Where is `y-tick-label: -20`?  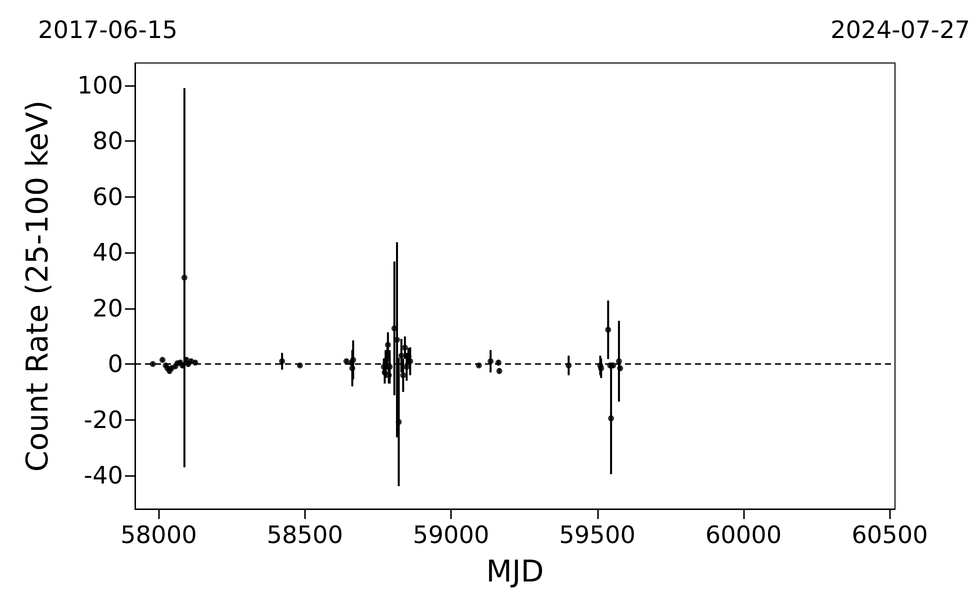 y-tick-label: -20 is located at coordinates (103, 420).